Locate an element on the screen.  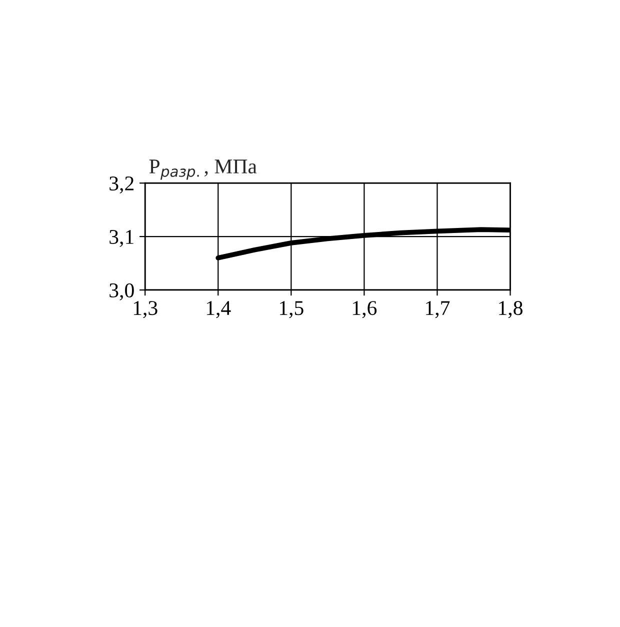
x-tick-label: 1,8 is located at coordinates (510, 309).